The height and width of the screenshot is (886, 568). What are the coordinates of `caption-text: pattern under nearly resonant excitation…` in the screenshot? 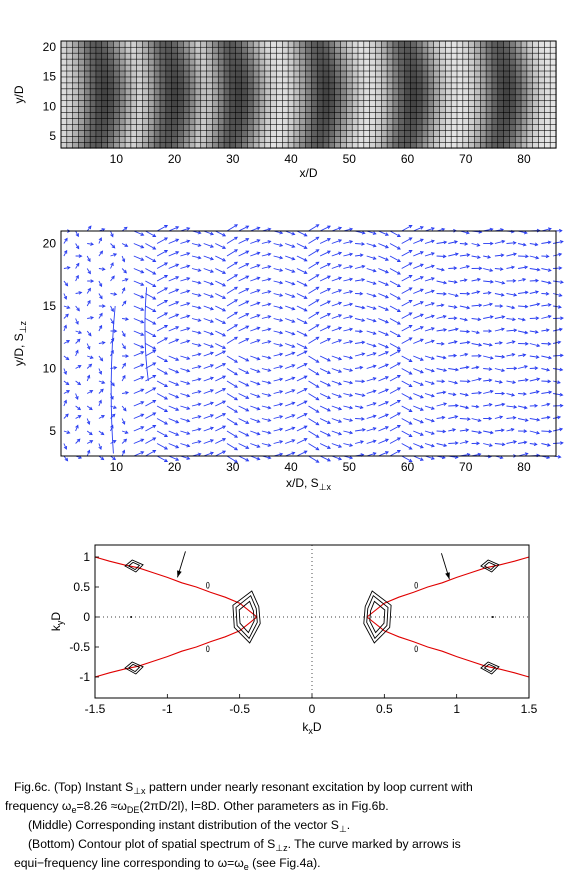 It's located at (309, 787).